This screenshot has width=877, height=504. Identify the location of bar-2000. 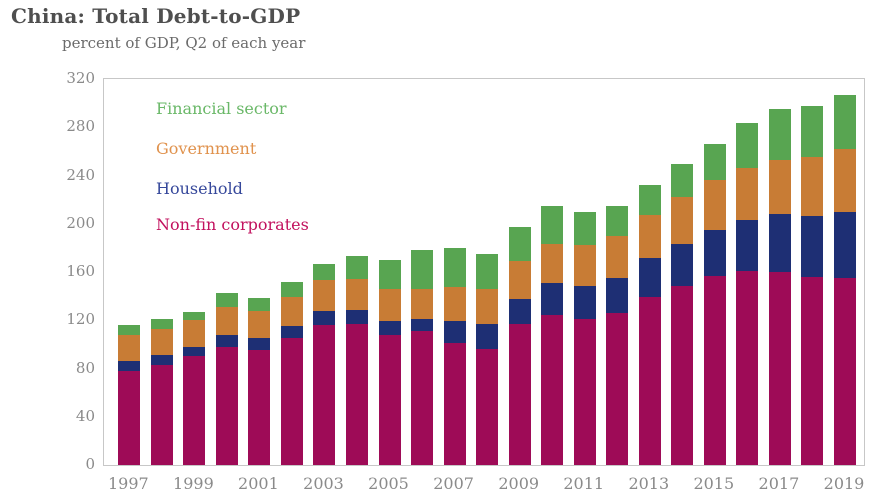
(226, 378).